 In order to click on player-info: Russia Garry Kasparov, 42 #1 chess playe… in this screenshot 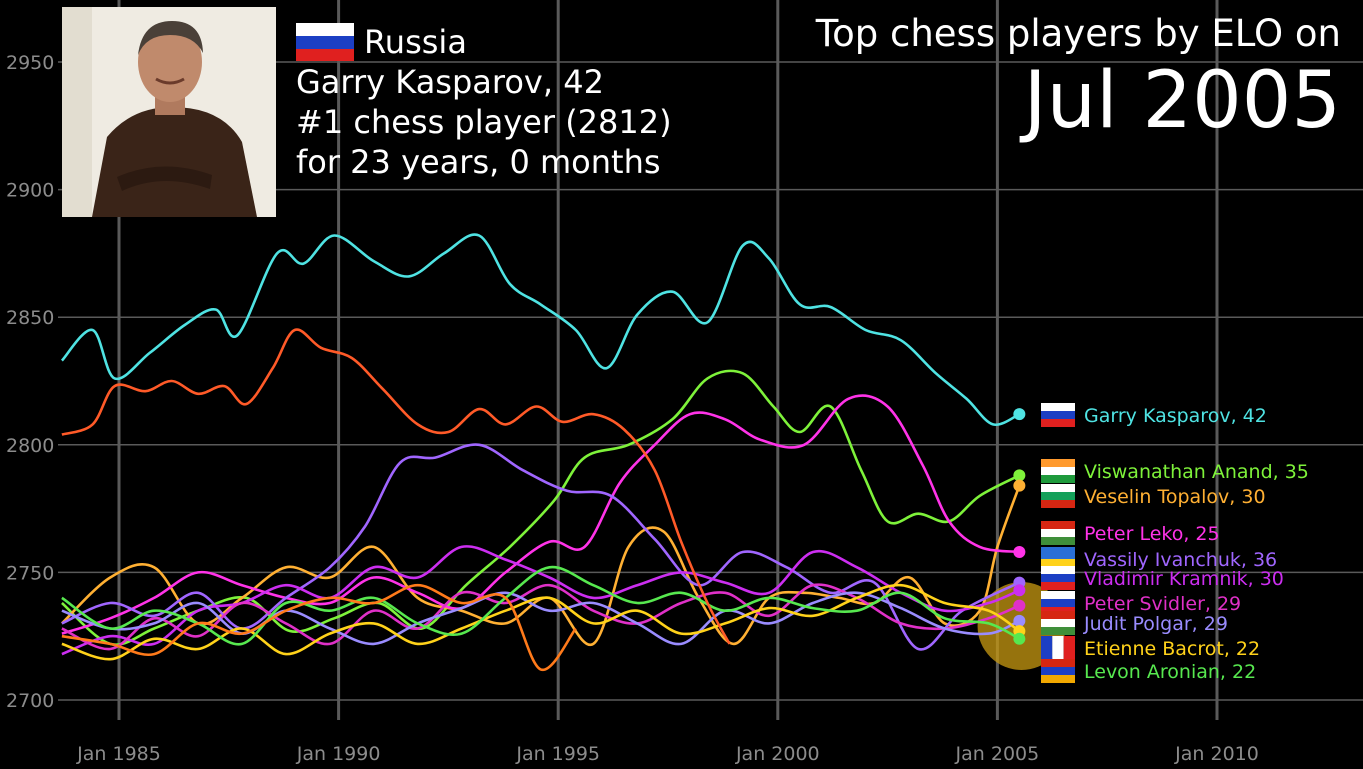, I will do `click(484, 102)`.